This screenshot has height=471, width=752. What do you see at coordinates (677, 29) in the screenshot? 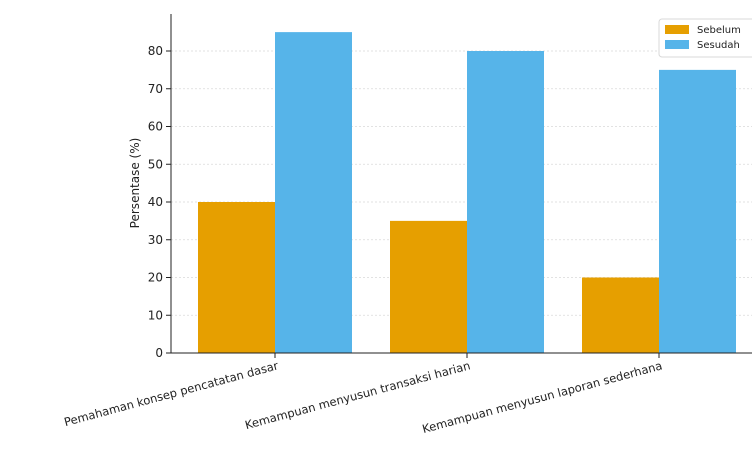
I see `legend-swatch-sebelum` at bounding box center [677, 29].